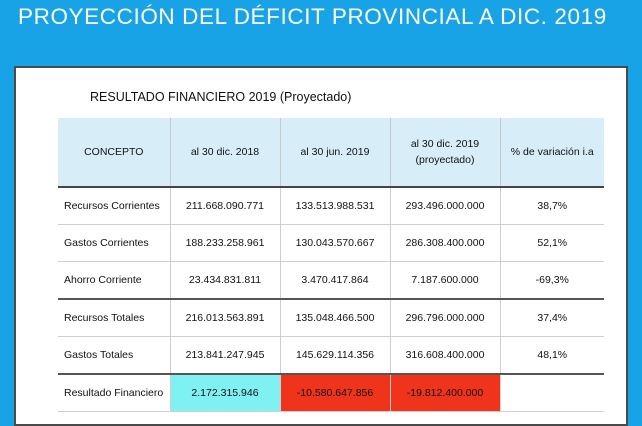 This screenshot has width=642, height=426. Describe the element at coordinates (552, 355) in the screenshot. I see `cell-variacion: 48,1%` at that location.